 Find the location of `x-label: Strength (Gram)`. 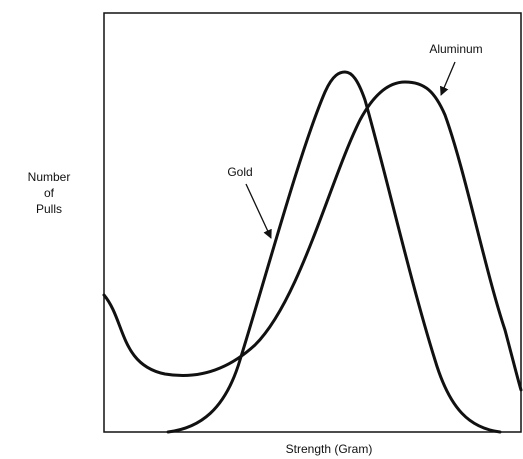

x-label: Strength (Gram) is located at coordinates (329, 449).